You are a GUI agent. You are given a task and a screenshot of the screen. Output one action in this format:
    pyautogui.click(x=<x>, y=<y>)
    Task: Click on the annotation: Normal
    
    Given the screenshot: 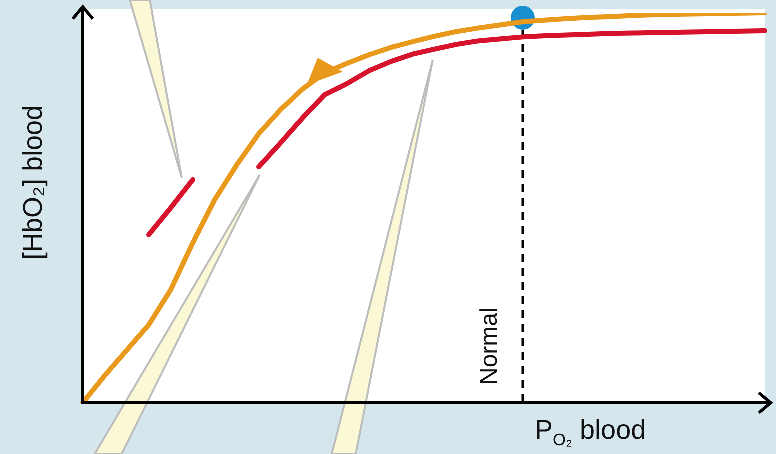 What is the action you would take?
    pyautogui.click(x=489, y=346)
    